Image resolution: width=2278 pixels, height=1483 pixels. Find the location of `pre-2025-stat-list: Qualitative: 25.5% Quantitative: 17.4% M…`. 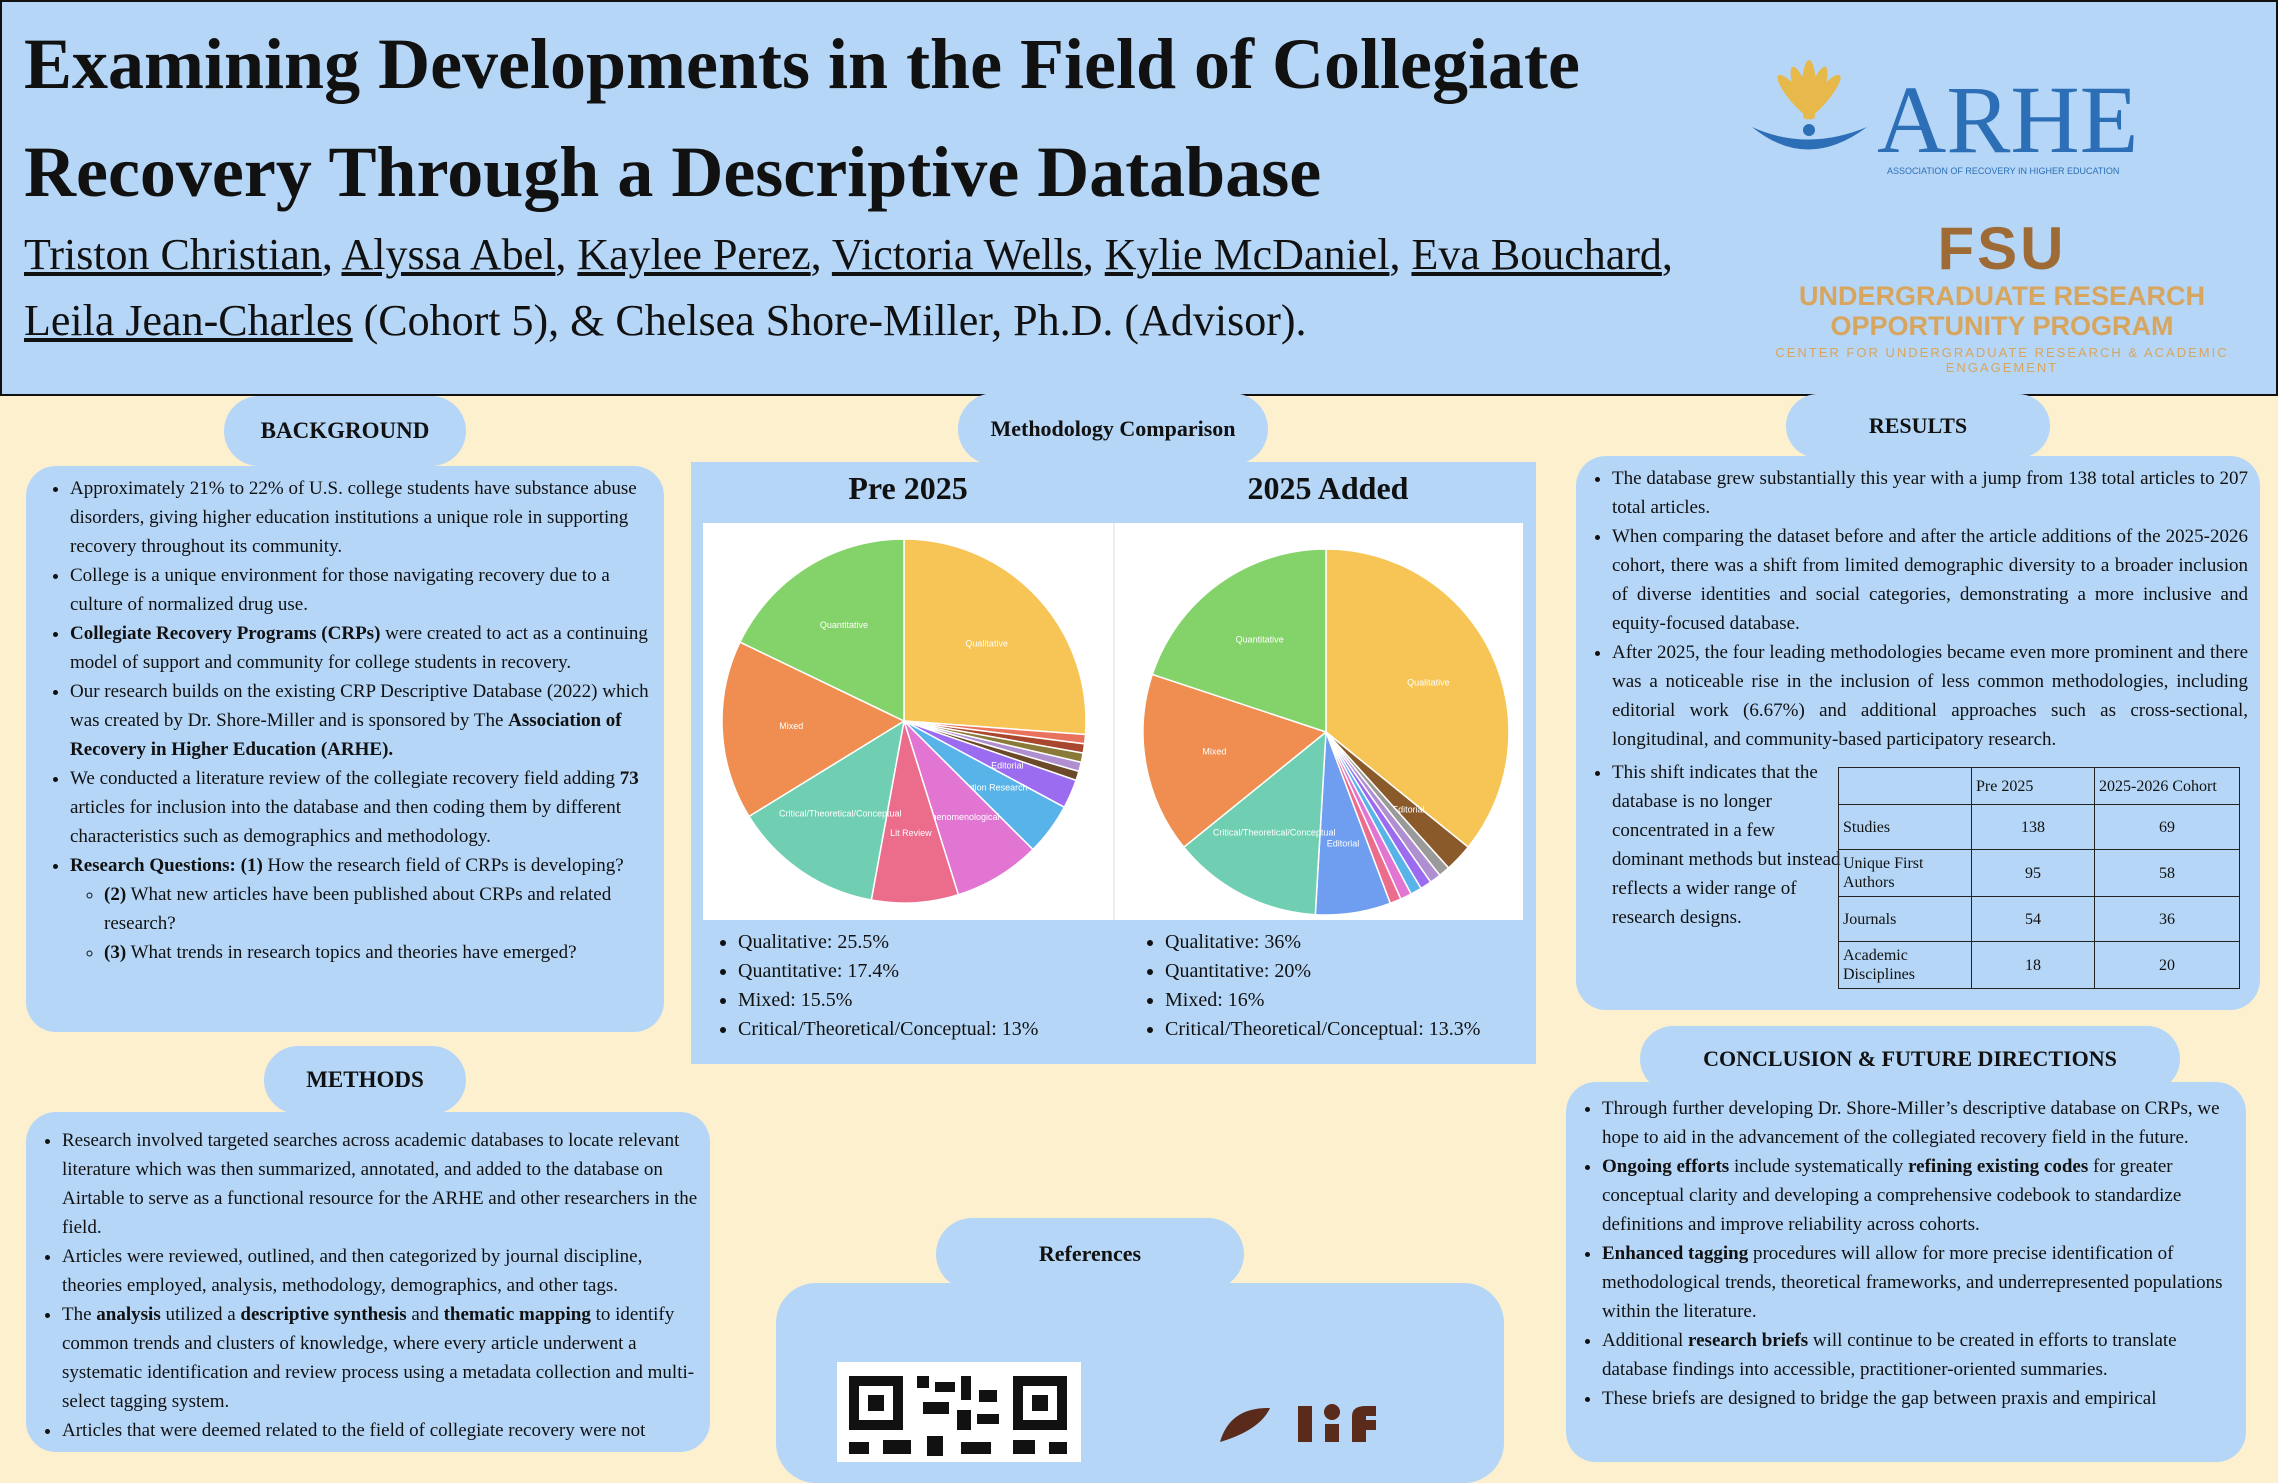

pre-2025-stat-list: Qualitative: 25.5% Quantitative: 17.4% M… is located at coordinates (871, 986).